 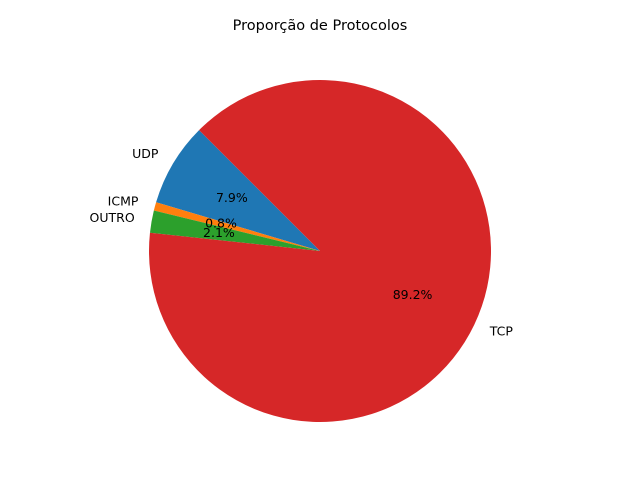 What do you see at coordinates (145, 153) in the screenshot?
I see `slice-label-udp: UDP` at bounding box center [145, 153].